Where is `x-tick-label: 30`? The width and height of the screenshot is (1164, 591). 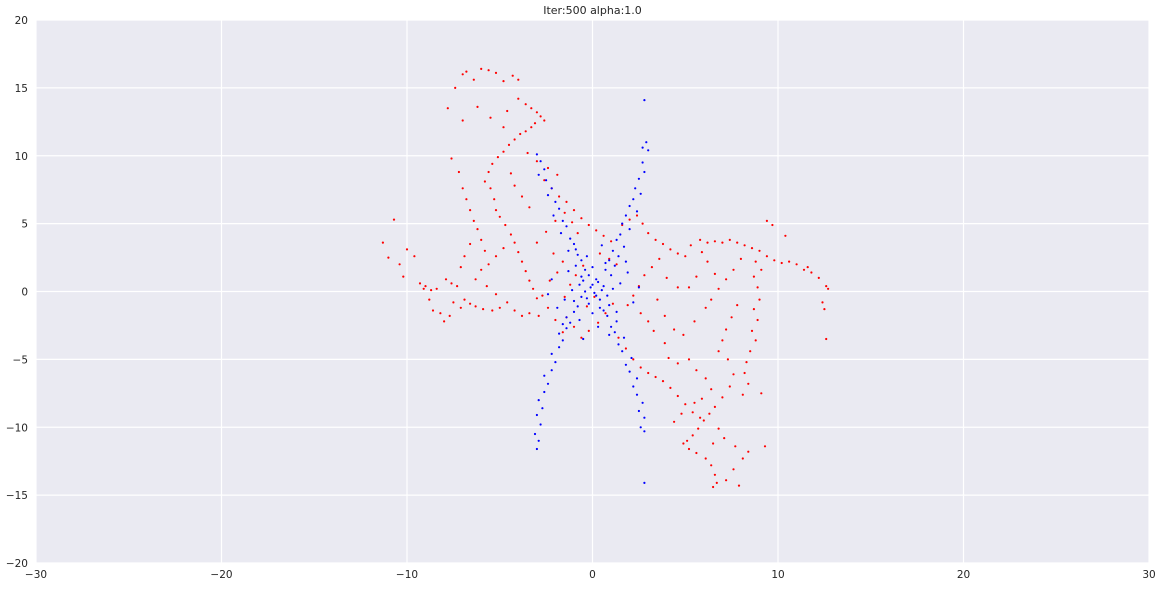
x-tick-label: 30 is located at coordinates (1148, 575).